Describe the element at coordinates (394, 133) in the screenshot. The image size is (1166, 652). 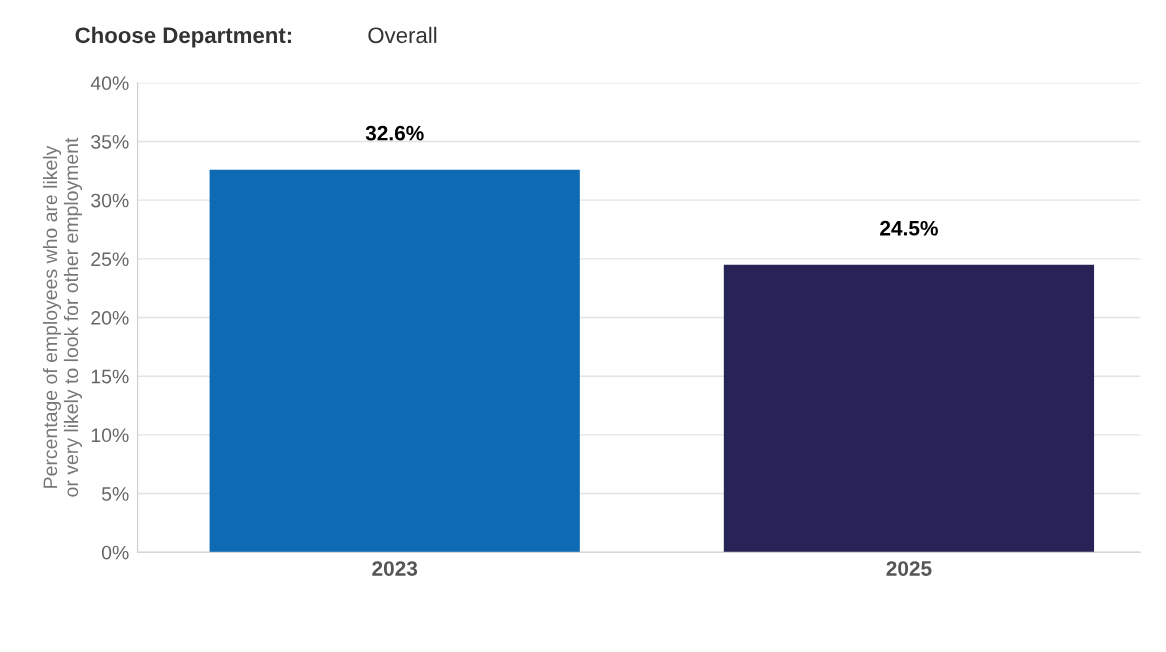
I see `data-label: 32.6%` at that location.